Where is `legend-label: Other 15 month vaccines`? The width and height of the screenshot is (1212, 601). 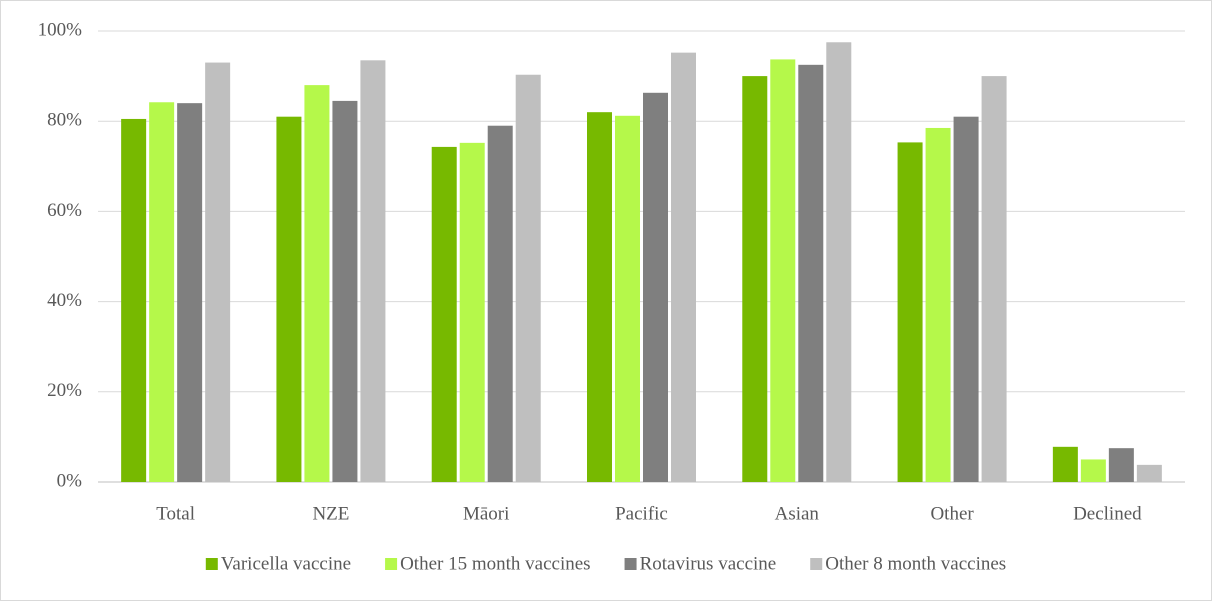 legend-label: Other 15 month vaccines is located at coordinates (495, 563).